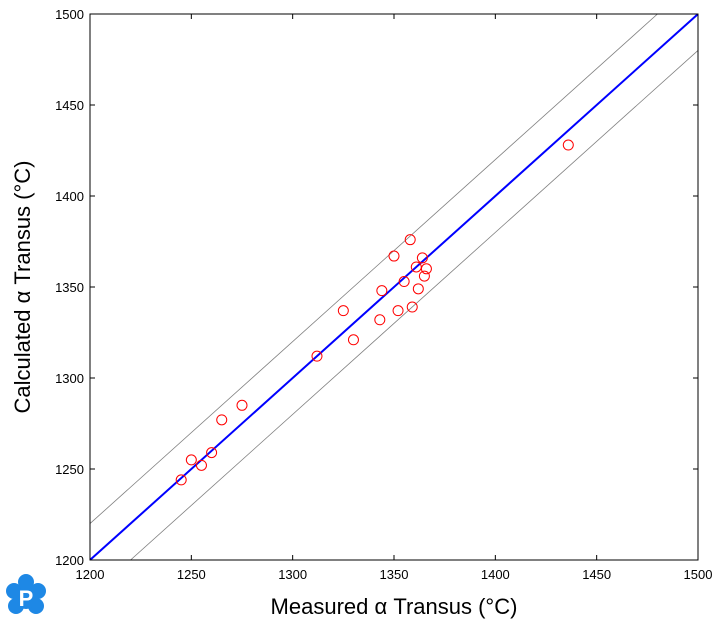 Image resolution: width=720 pixels, height=626 pixels. I want to click on x-tick-label: 1400, so click(495, 574).